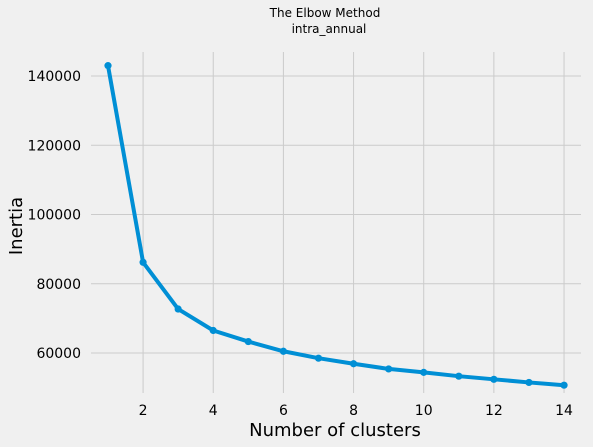  What do you see at coordinates (335, 430) in the screenshot?
I see `x-axis-label: Number of clusters` at bounding box center [335, 430].